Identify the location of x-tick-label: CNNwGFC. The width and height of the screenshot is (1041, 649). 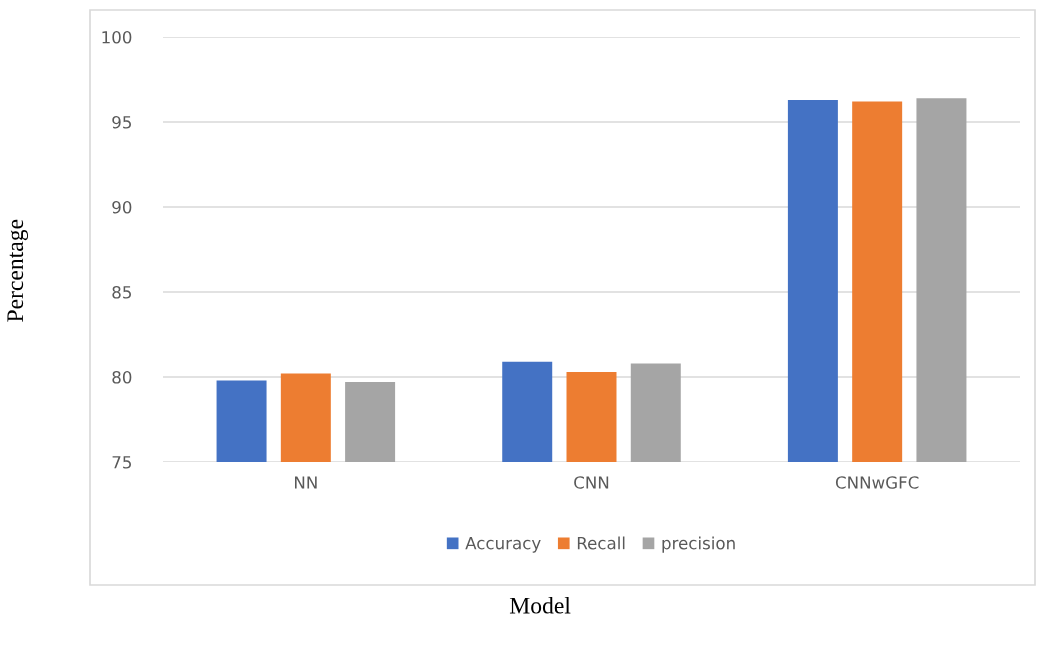
(877, 482).